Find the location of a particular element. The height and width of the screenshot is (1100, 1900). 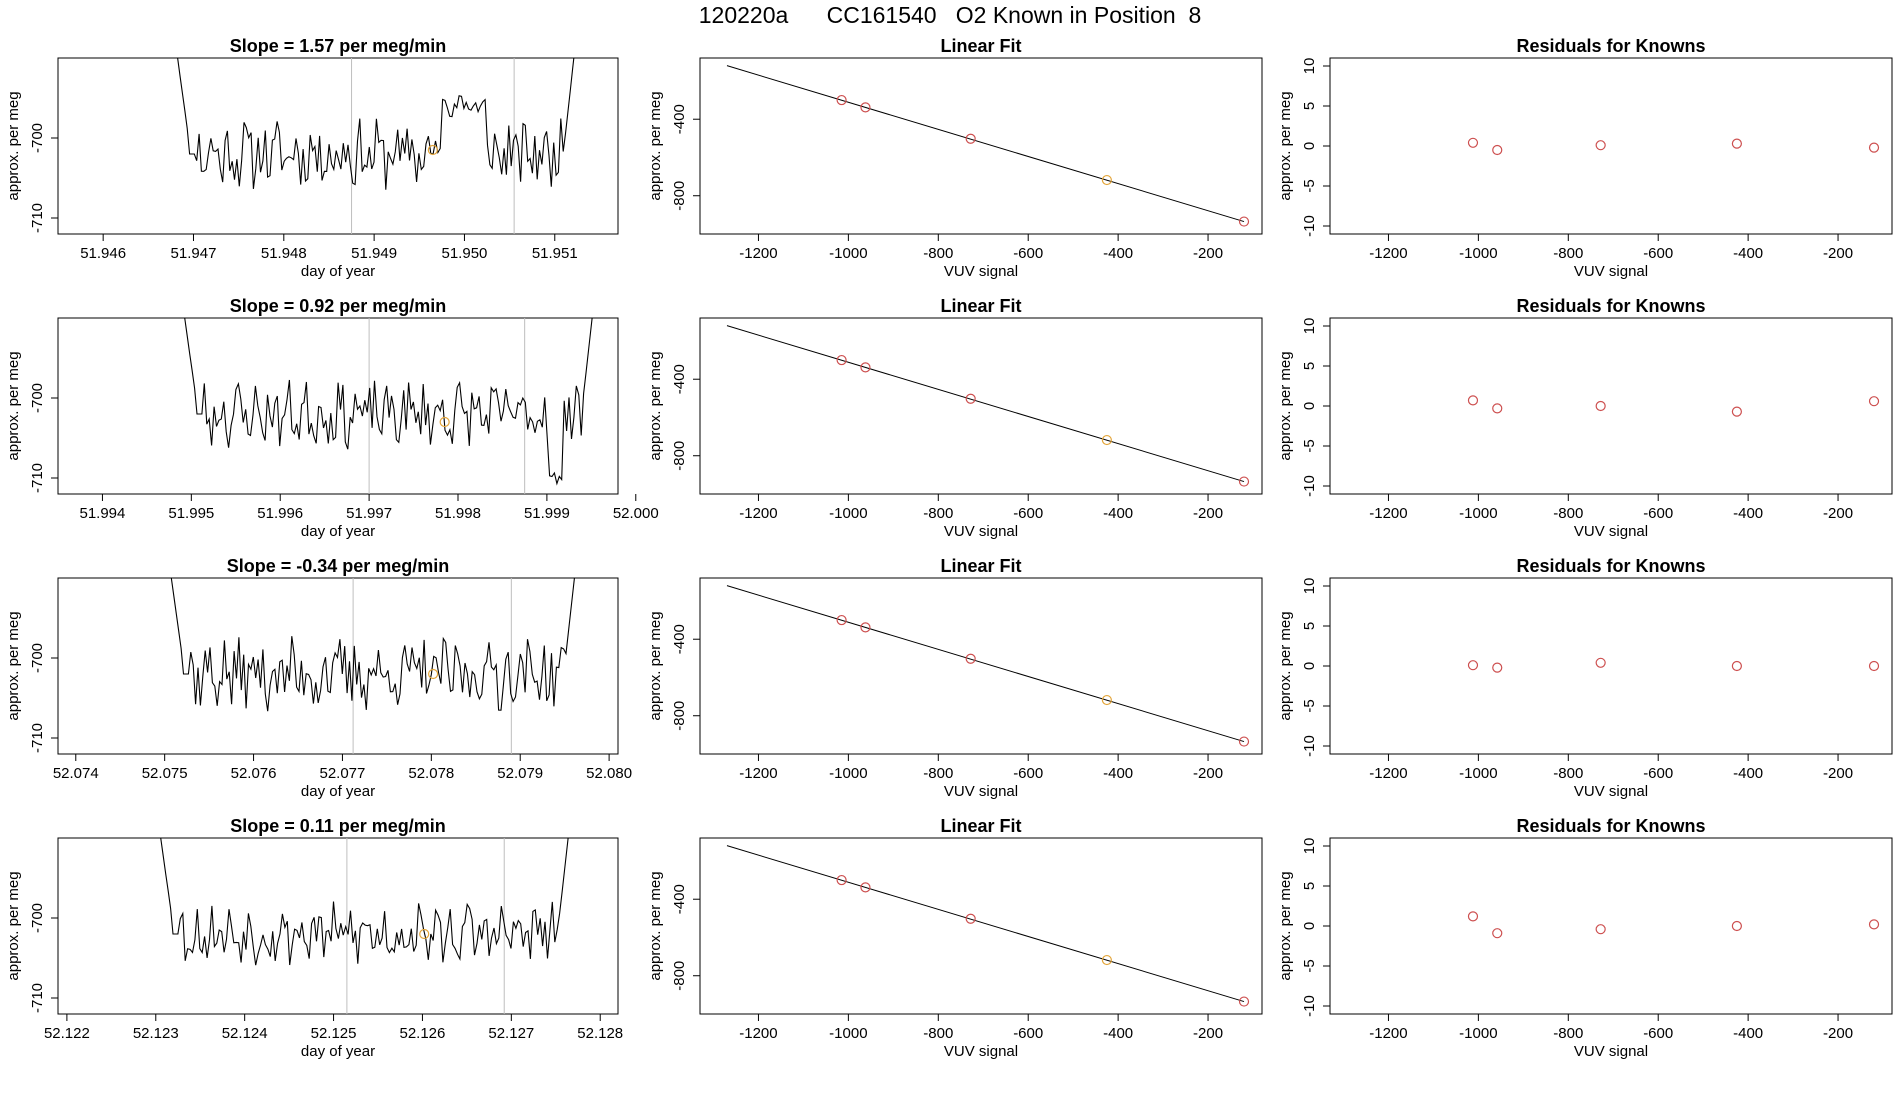

y-tick-label: -710 is located at coordinates (37, 738).